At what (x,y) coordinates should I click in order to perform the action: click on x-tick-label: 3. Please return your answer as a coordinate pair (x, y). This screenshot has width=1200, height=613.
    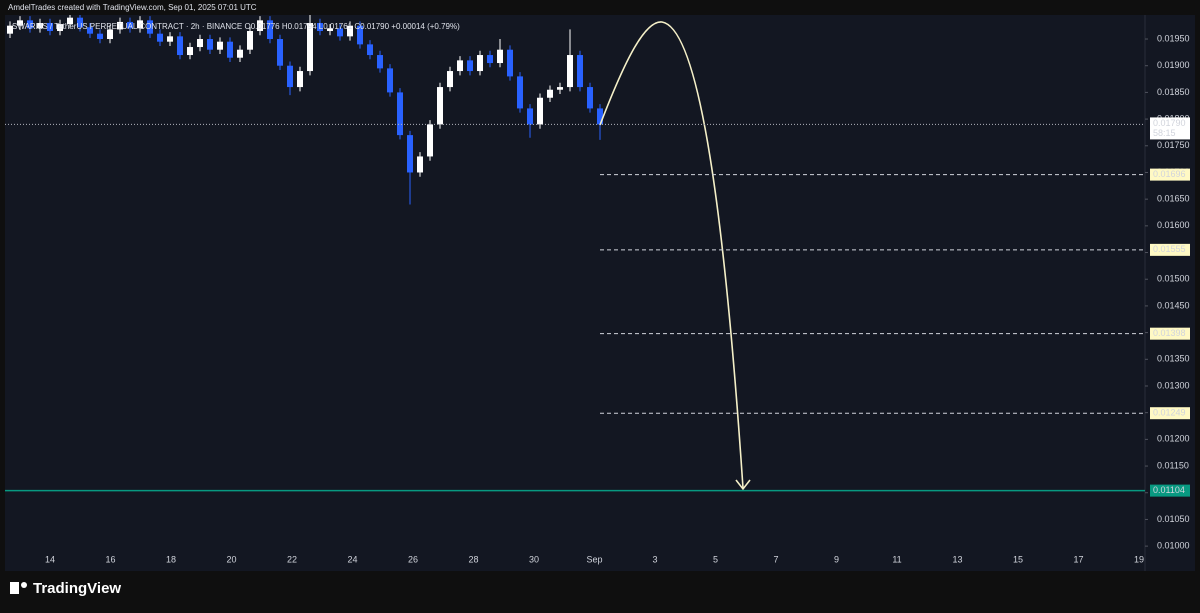
    Looking at the image, I should click on (654, 559).